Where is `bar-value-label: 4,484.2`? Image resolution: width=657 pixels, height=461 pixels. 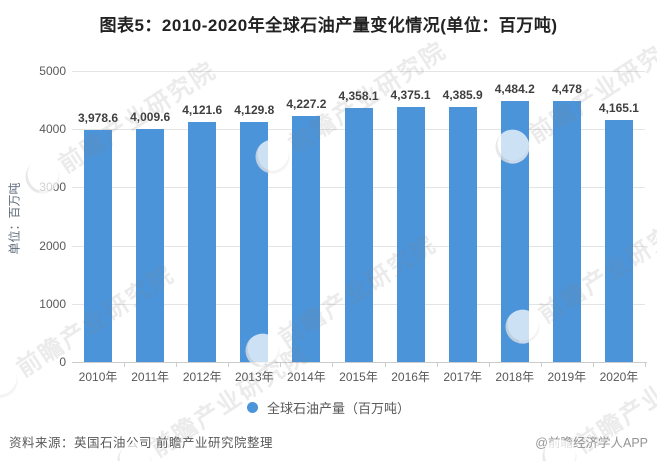 bar-value-label: 4,484.2 is located at coordinates (514, 89).